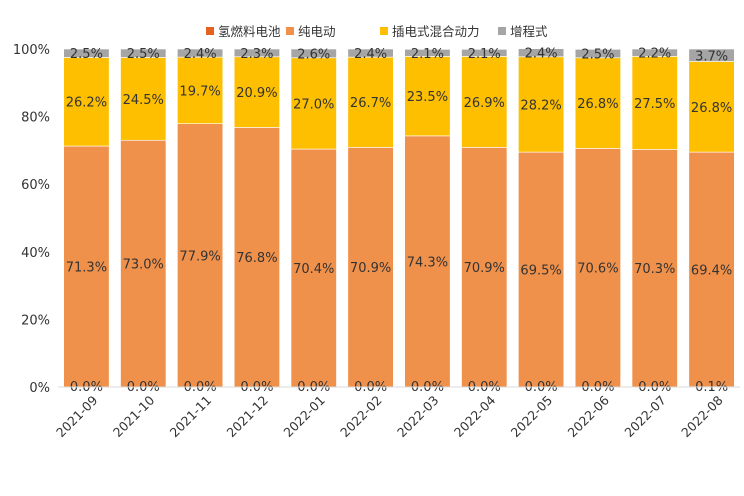 Image resolution: width=744 pixels, height=496 pixels. I want to click on data-label: 70.6%, so click(597, 269).